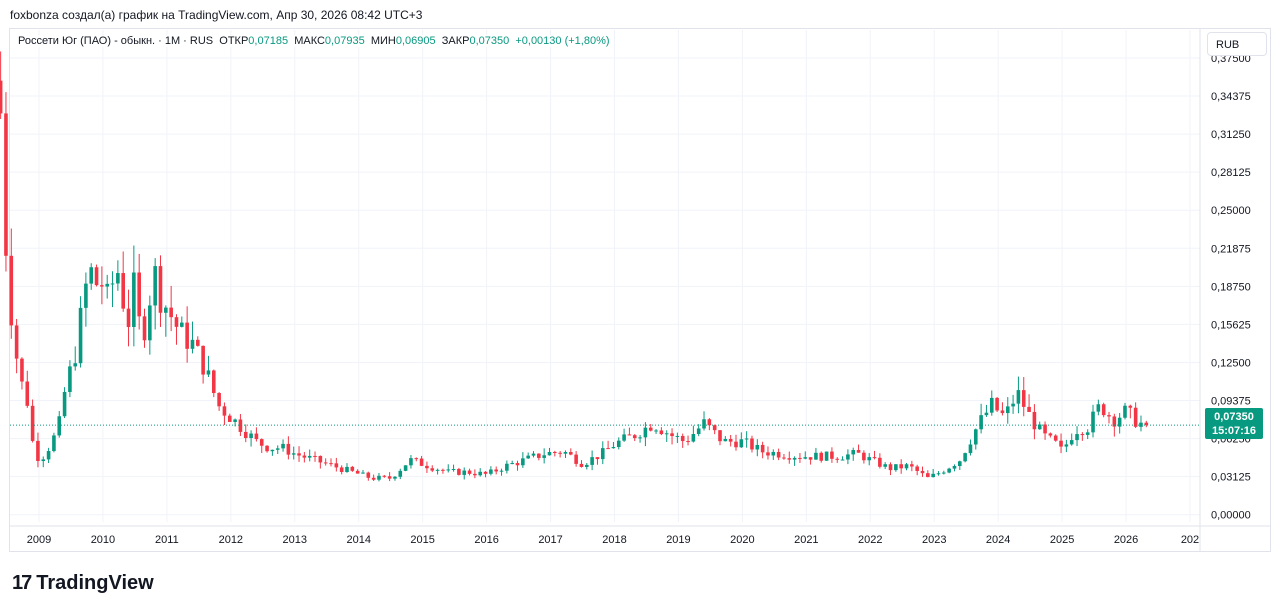 The width and height of the screenshot is (1281, 613). Describe the element at coordinates (742, 540) in the screenshot. I see `x-tick-label: 2020` at that location.